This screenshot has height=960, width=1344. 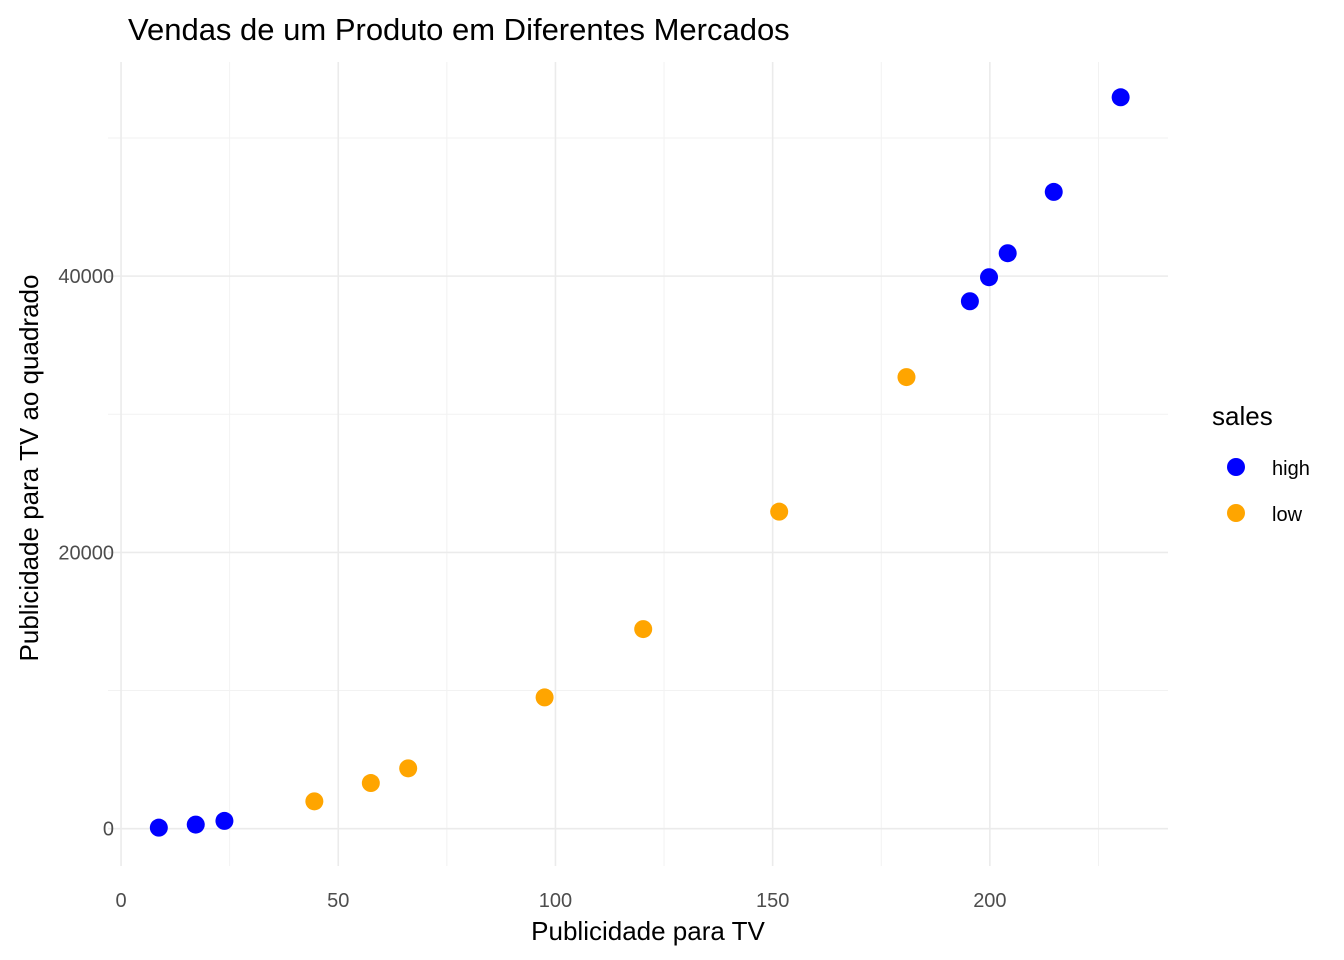 What do you see at coordinates (1287, 515) in the screenshot?
I see `legend-label-low: low` at bounding box center [1287, 515].